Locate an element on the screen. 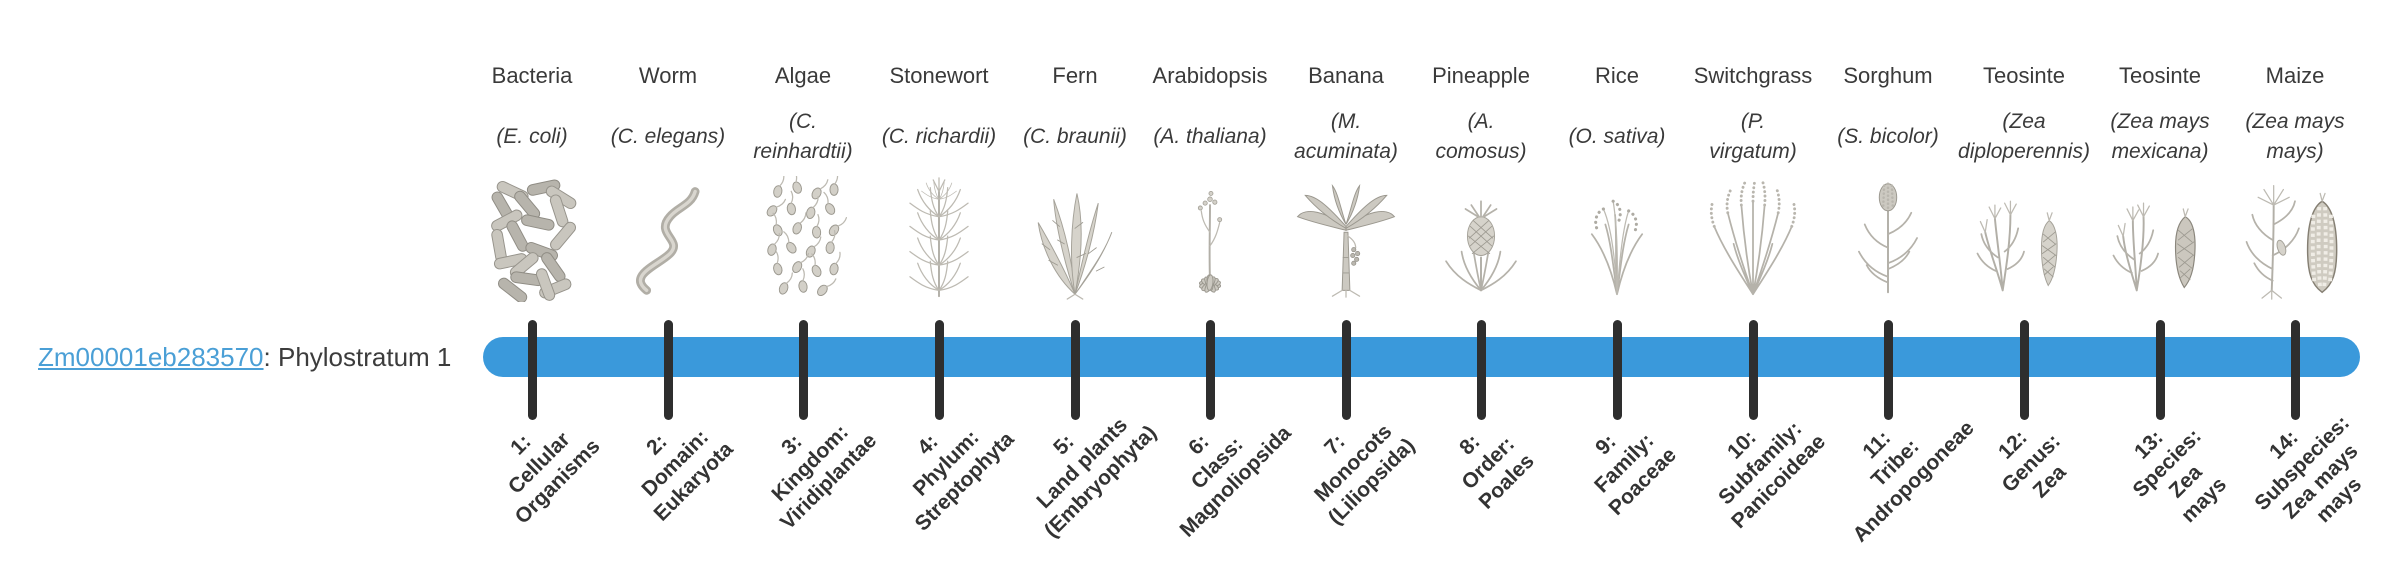  organism-name: Bacteria is located at coordinates (532, 75).